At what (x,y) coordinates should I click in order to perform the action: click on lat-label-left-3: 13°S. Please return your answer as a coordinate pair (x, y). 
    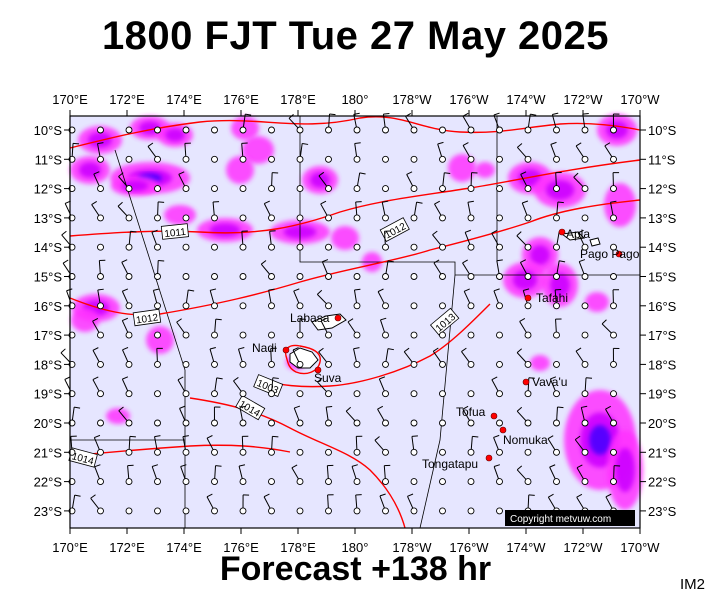
    Looking at the image, I should click on (48, 218).